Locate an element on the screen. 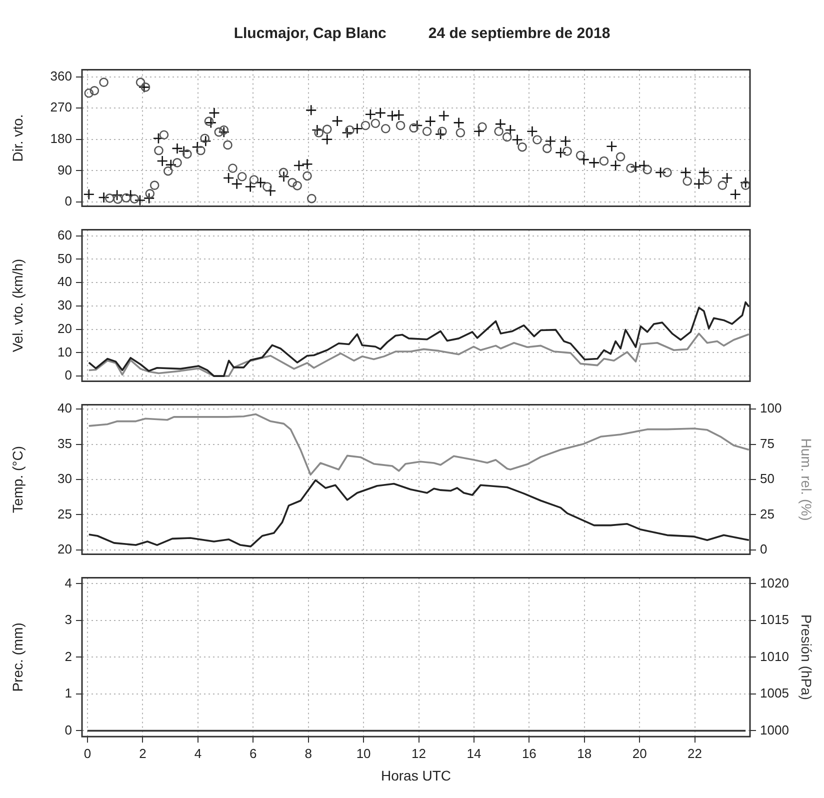 This screenshot has width=824, height=798. x-tick-label: 12 is located at coordinates (419, 753).